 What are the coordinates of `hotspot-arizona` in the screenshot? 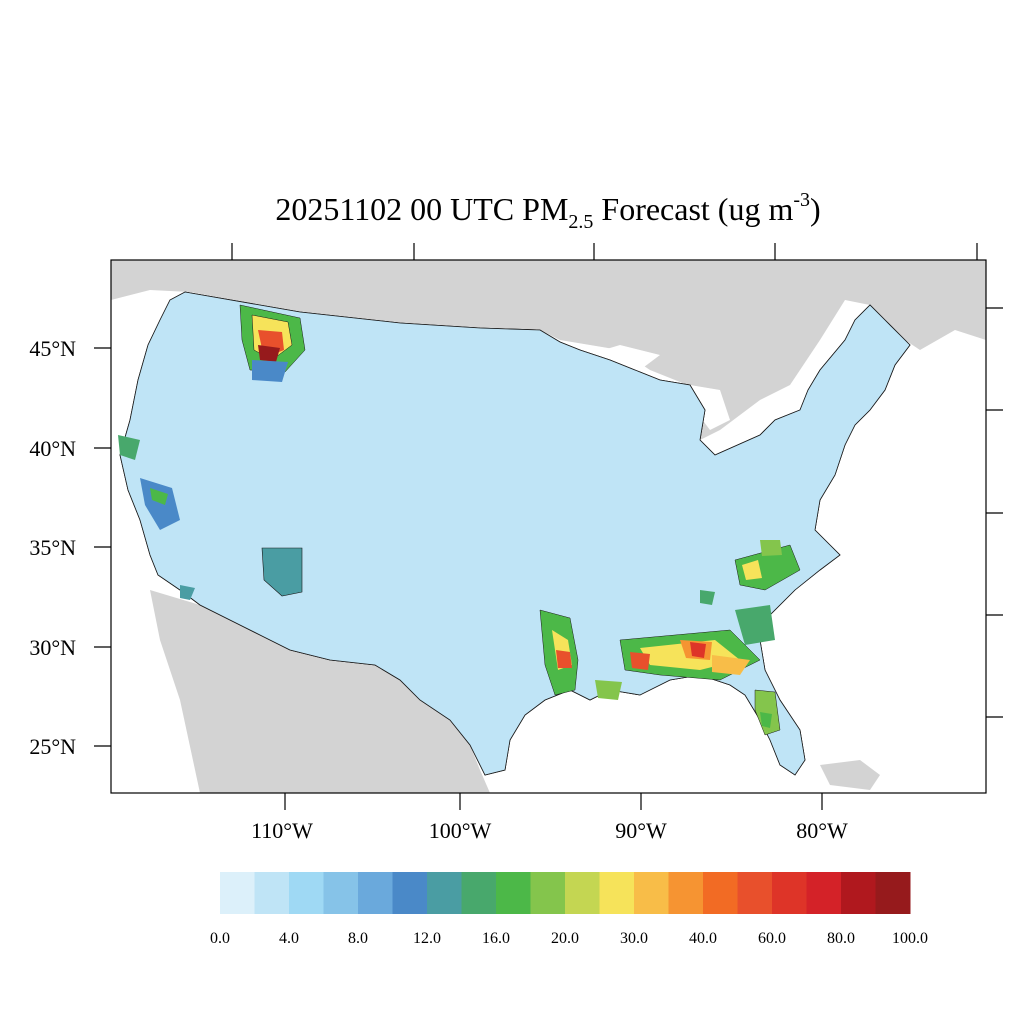 It's located at (282, 572).